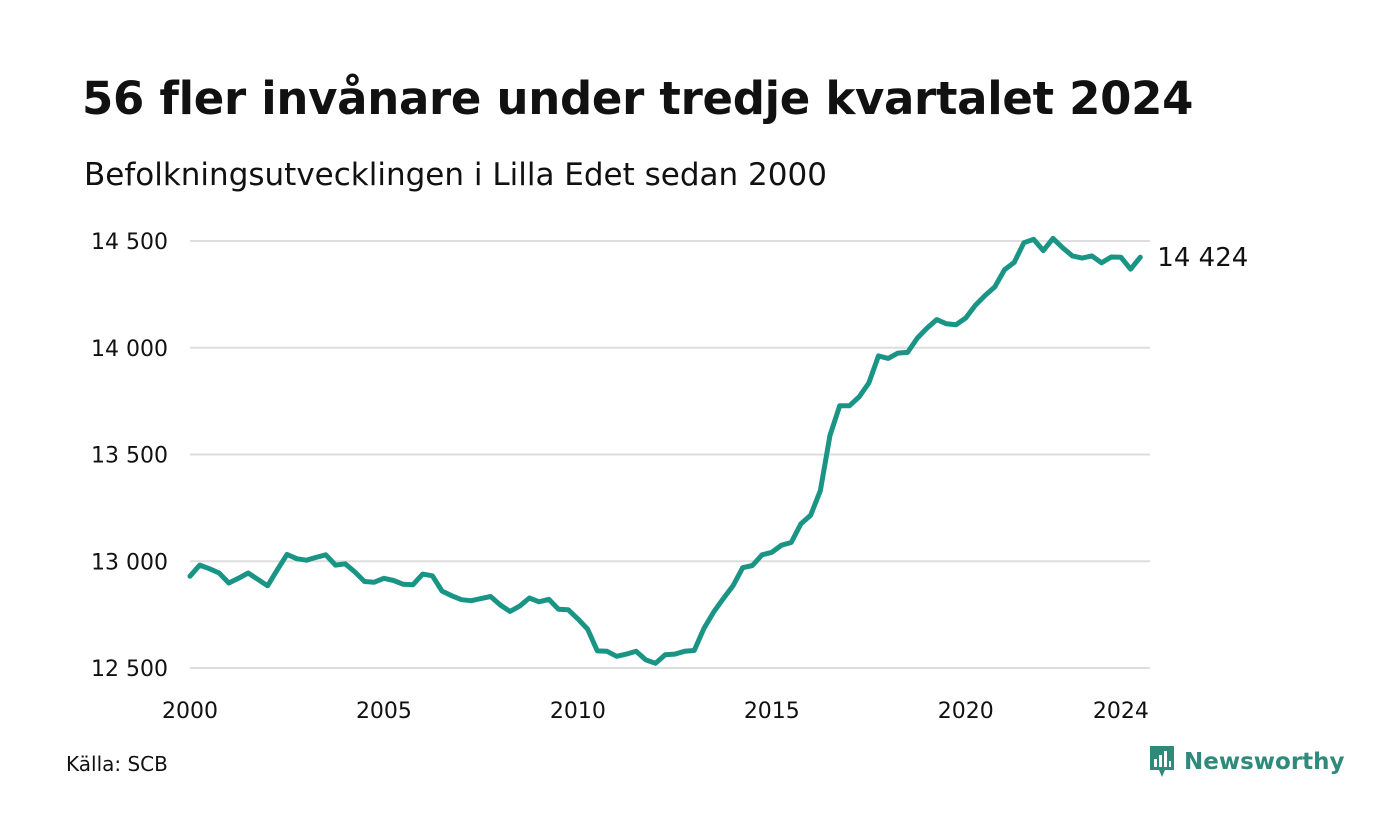 This screenshot has width=1400, height=840. What do you see at coordinates (117, 764) in the screenshot?
I see `source-note: Källa: SCB` at bounding box center [117, 764].